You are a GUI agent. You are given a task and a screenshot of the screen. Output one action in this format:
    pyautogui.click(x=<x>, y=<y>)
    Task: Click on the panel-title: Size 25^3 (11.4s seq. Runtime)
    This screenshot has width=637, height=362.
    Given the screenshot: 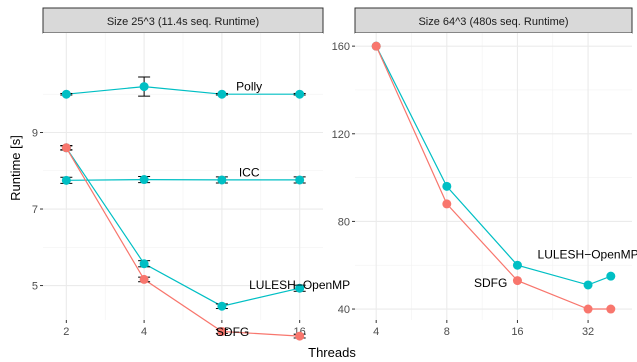 What is the action you would take?
    pyautogui.click(x=183, y=22)
    